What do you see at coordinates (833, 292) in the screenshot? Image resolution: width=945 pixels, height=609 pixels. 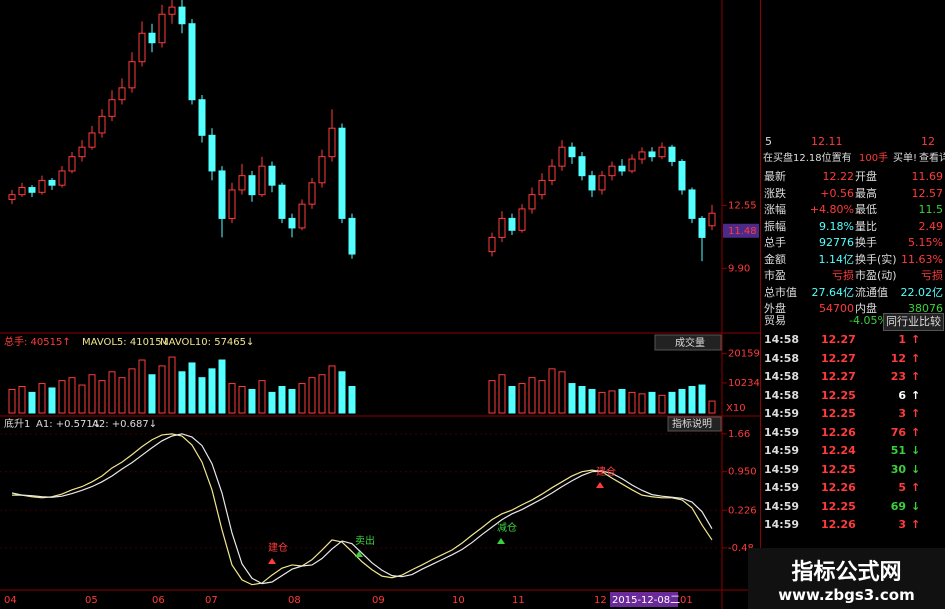 I see `quote-value: 27.64亿` at bounding box center [833, 292].